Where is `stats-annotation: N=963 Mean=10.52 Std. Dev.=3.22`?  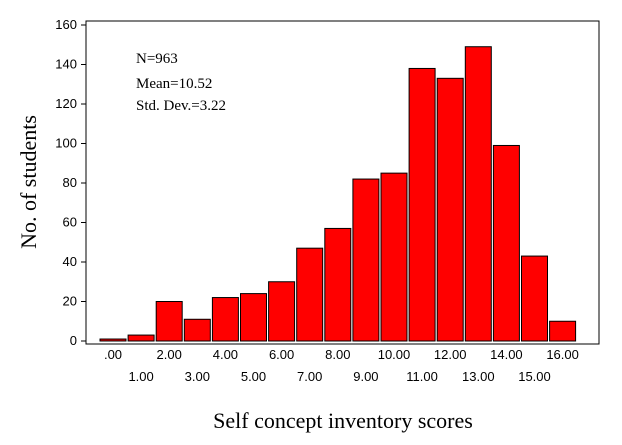 stats-annotation: N=963 Mean=10.52 Std. Dev.=3.22 is located at coordinates (181, 82).